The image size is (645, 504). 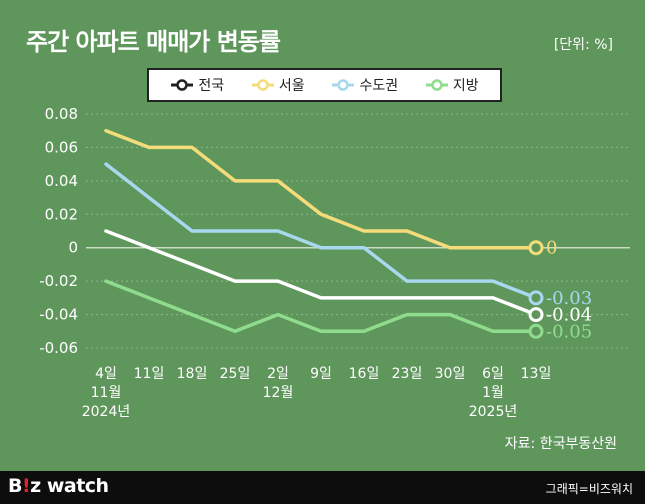 I want to click on x-tick-label: 6일, so click(x=493, y=374).